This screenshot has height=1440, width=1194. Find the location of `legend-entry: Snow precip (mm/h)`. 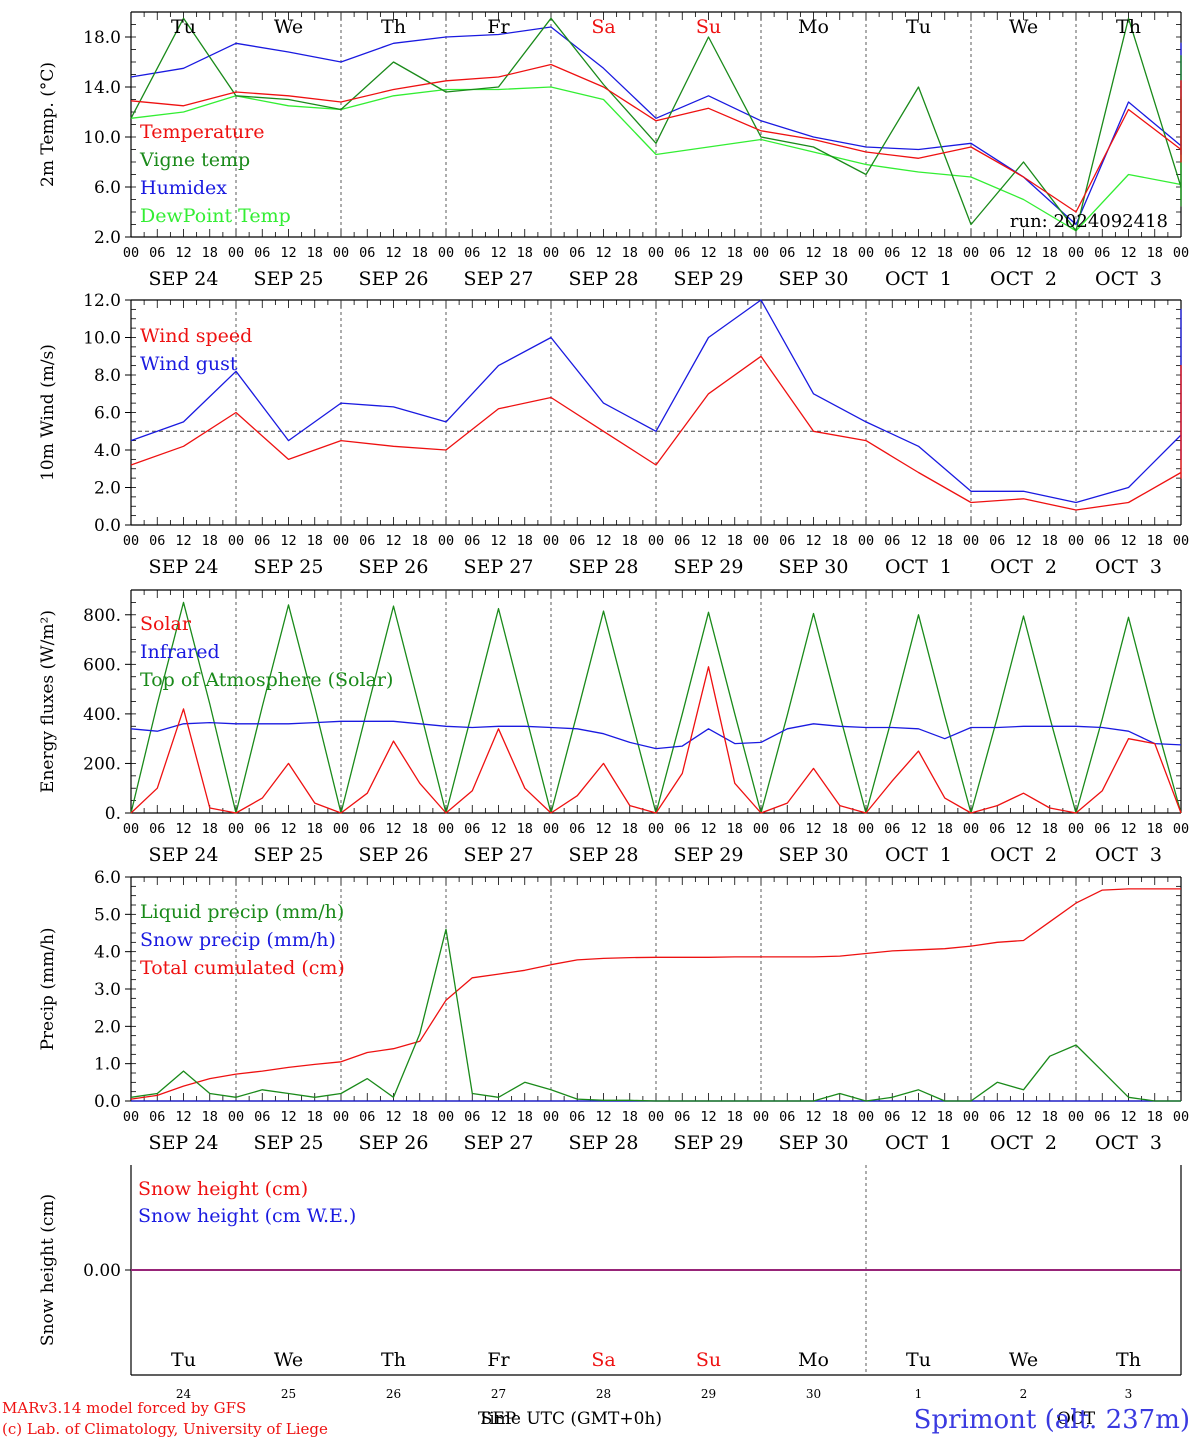

legend-entry: Snow precip (mm/h) is located at coordinates (238, 940).